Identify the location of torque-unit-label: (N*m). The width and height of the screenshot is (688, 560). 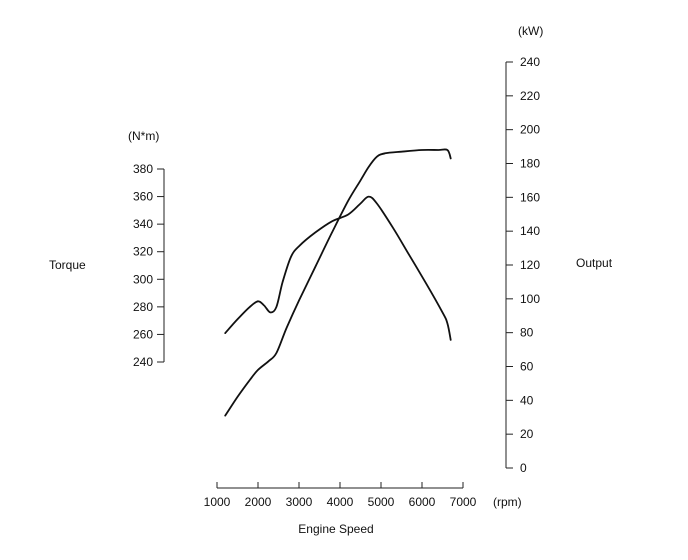
(143, 136).